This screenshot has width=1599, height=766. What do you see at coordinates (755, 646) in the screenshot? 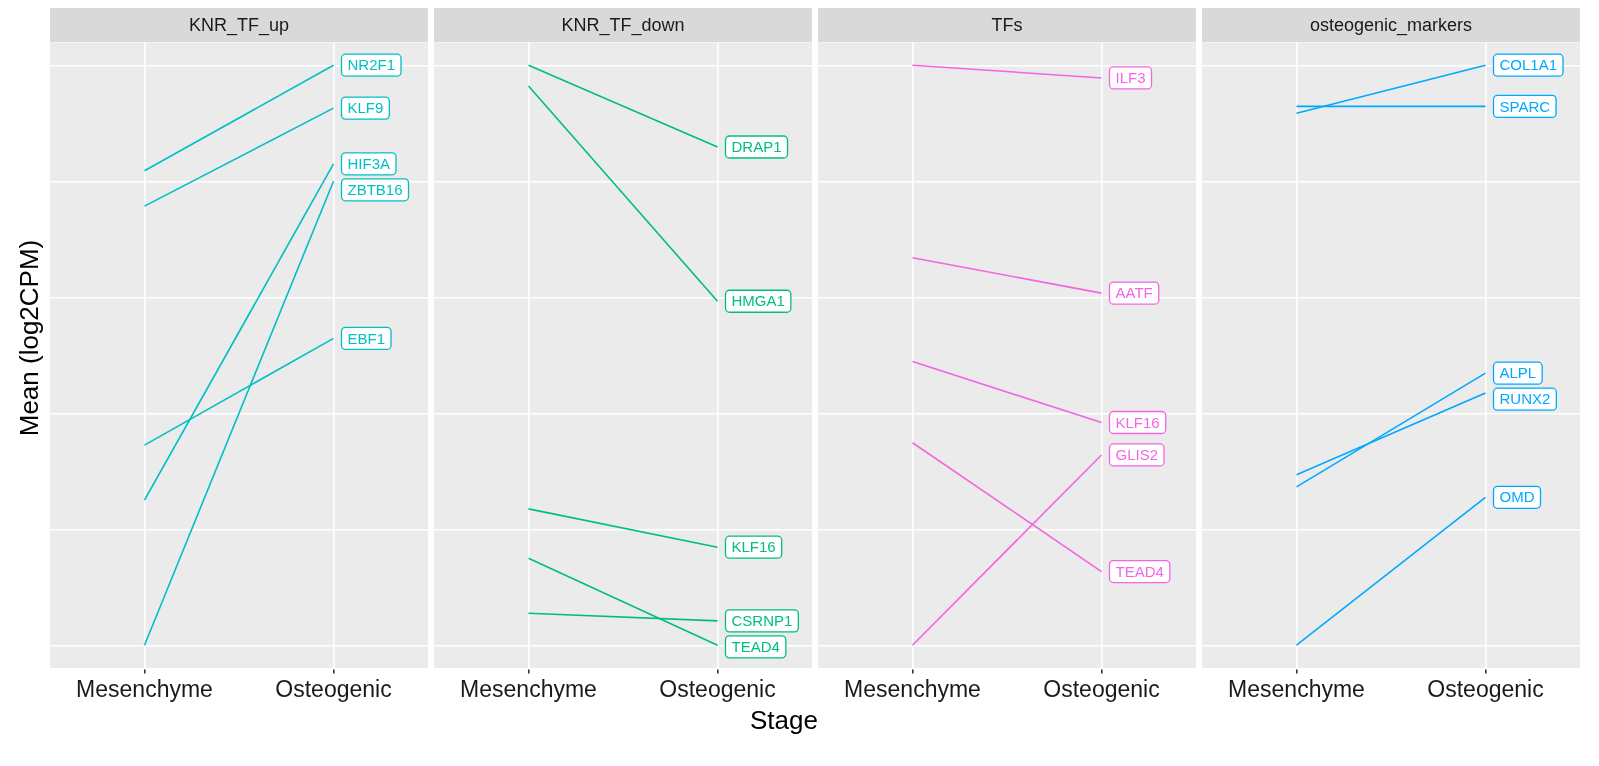
I see `legend-label: TEAD4` at bounding box center [755, 646].